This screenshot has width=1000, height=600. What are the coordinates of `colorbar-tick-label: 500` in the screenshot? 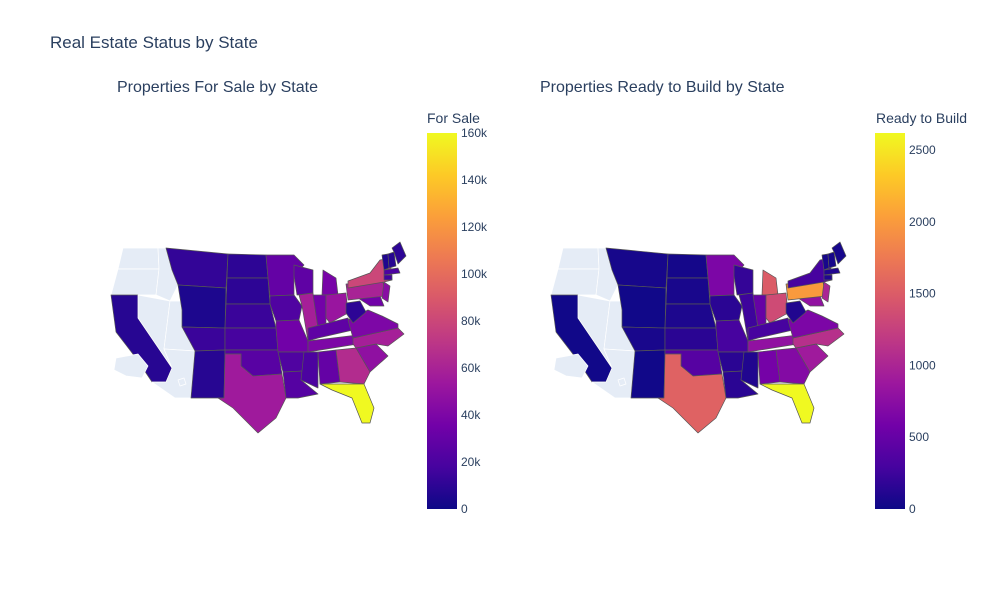 It's located at (919, 437).